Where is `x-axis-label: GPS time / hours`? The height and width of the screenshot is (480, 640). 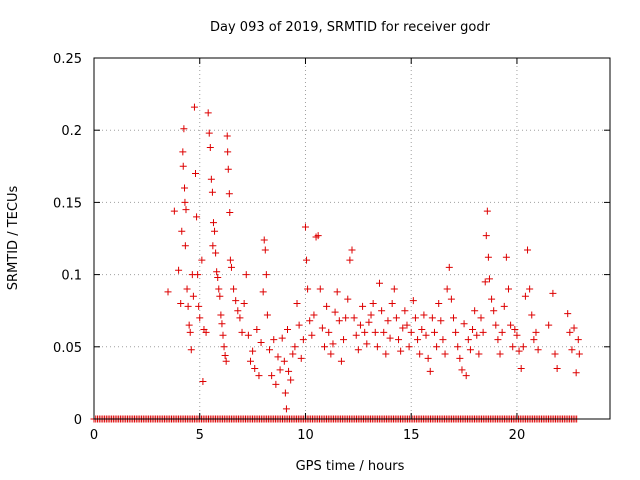 x-axis-label: GPS time / hours is located at coordinates (350, 466).